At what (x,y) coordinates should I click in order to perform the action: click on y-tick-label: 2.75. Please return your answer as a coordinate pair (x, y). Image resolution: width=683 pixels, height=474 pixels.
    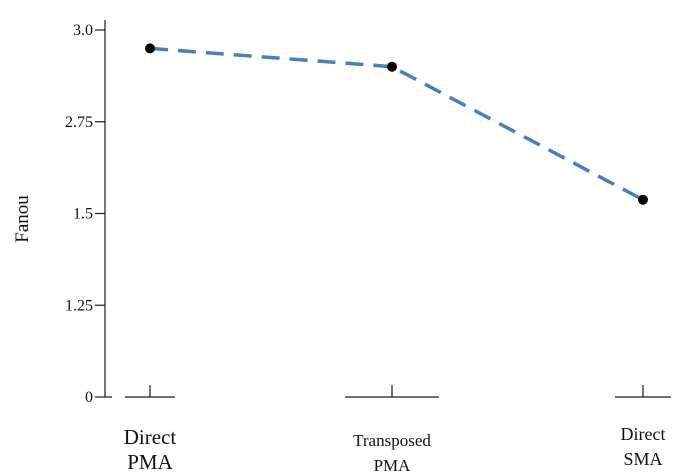
    Looking at the image, I should click on (79, 122).